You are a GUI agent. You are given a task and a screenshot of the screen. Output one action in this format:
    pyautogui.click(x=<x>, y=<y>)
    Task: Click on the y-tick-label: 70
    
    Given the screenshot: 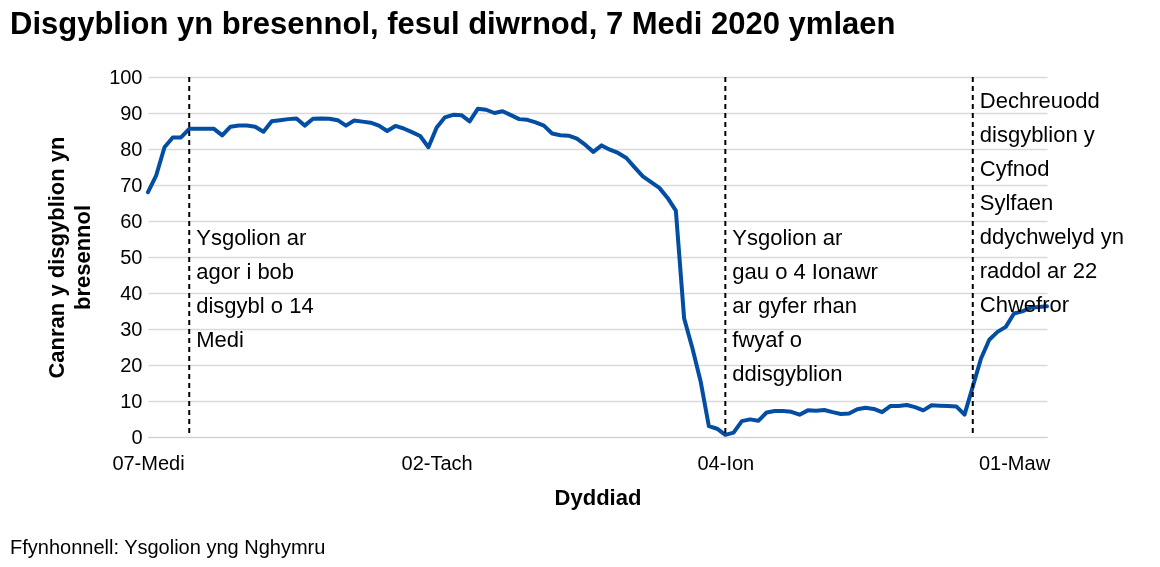 What is the action you would take?
    pyautogui.click(x=131, y=184)
    